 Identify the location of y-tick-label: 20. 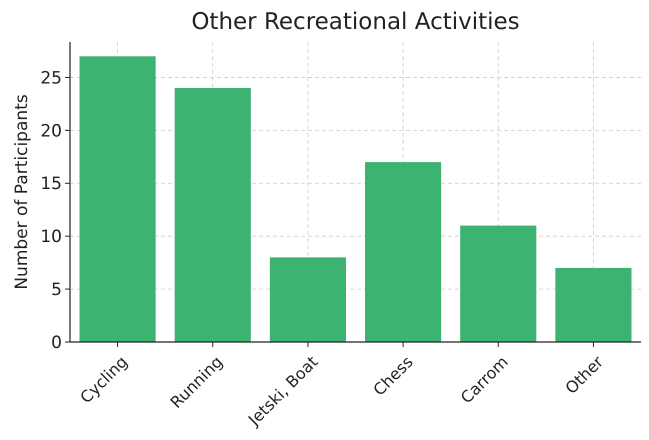
(51, 131).